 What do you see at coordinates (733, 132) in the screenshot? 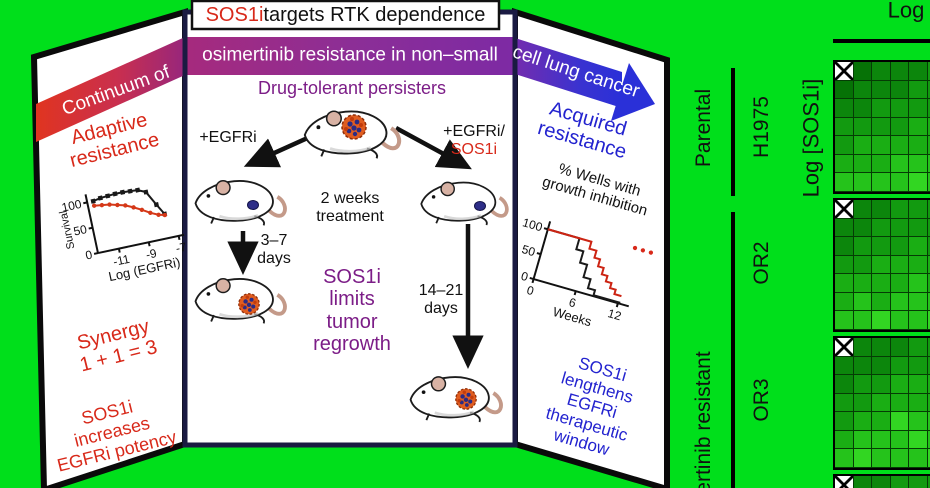
I see `parental-bracket` at bounding box center [733, 132].